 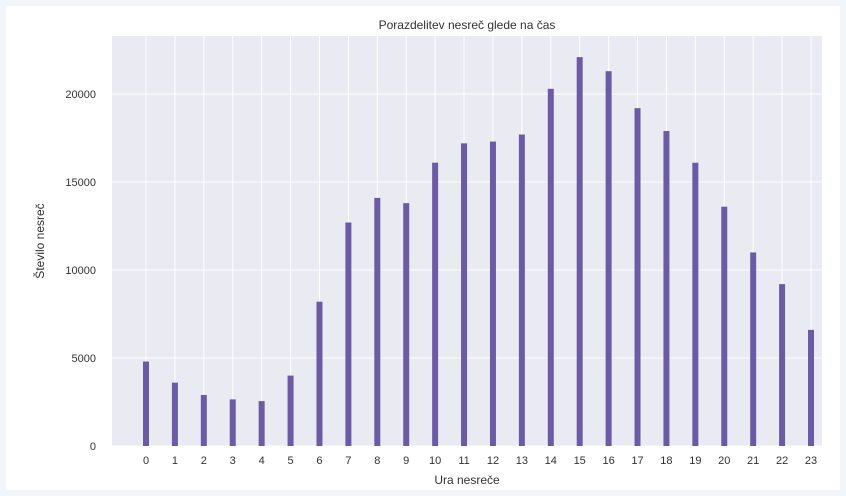 What do you see at coordinates (93, 447) in the screenshot?
I see `y-tick-label: 0` at bounding box center [93, 447].